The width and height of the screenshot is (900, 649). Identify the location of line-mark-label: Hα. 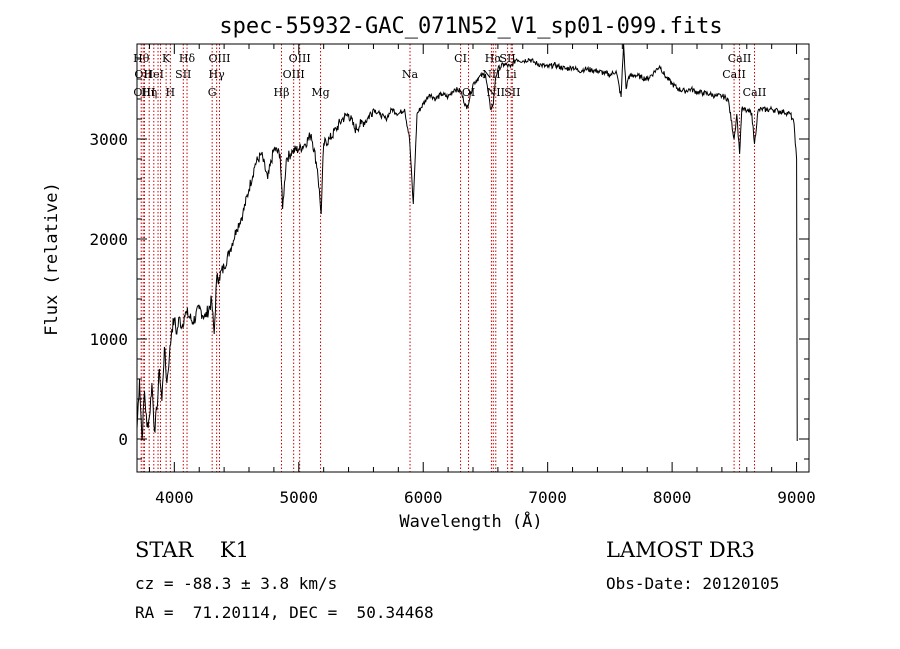
(494, 58).